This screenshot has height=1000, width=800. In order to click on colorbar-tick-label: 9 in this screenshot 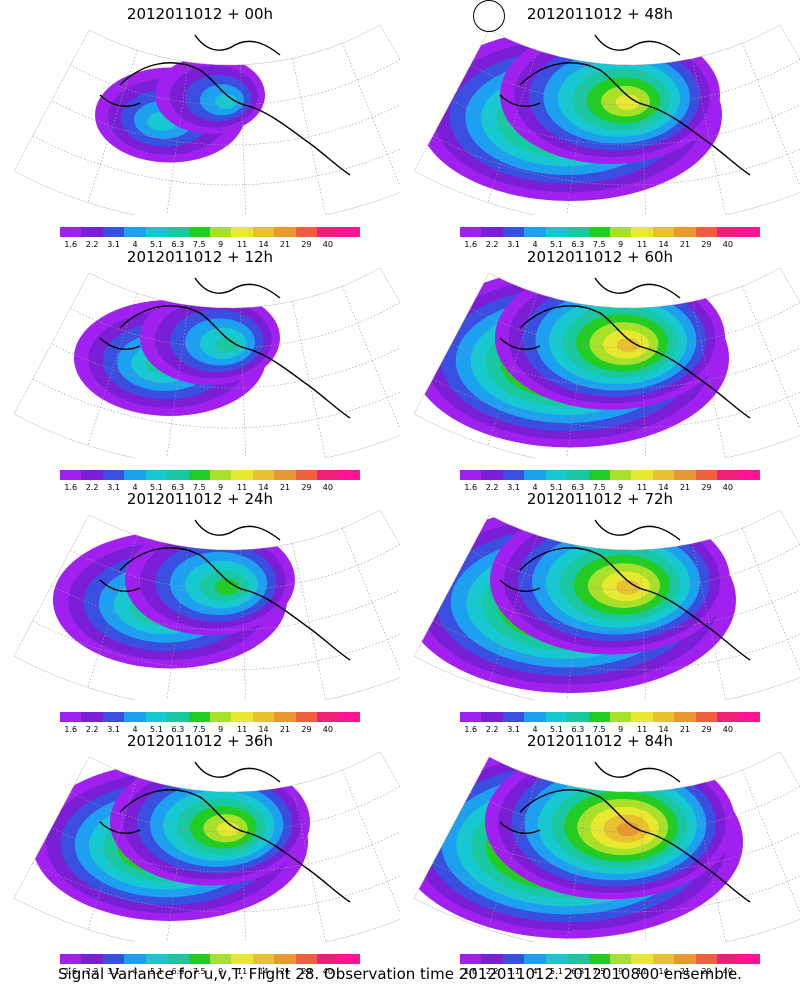, I will do `click(221, 487)`.